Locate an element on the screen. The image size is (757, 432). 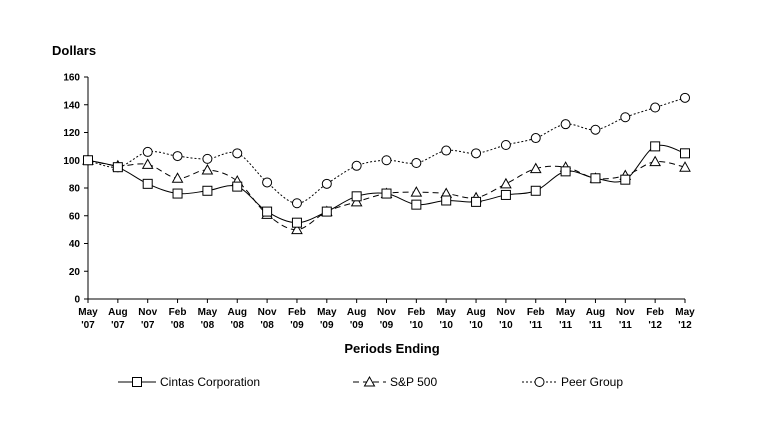
x-axis-label: Periods Ending is located at coordinates (391, 348).